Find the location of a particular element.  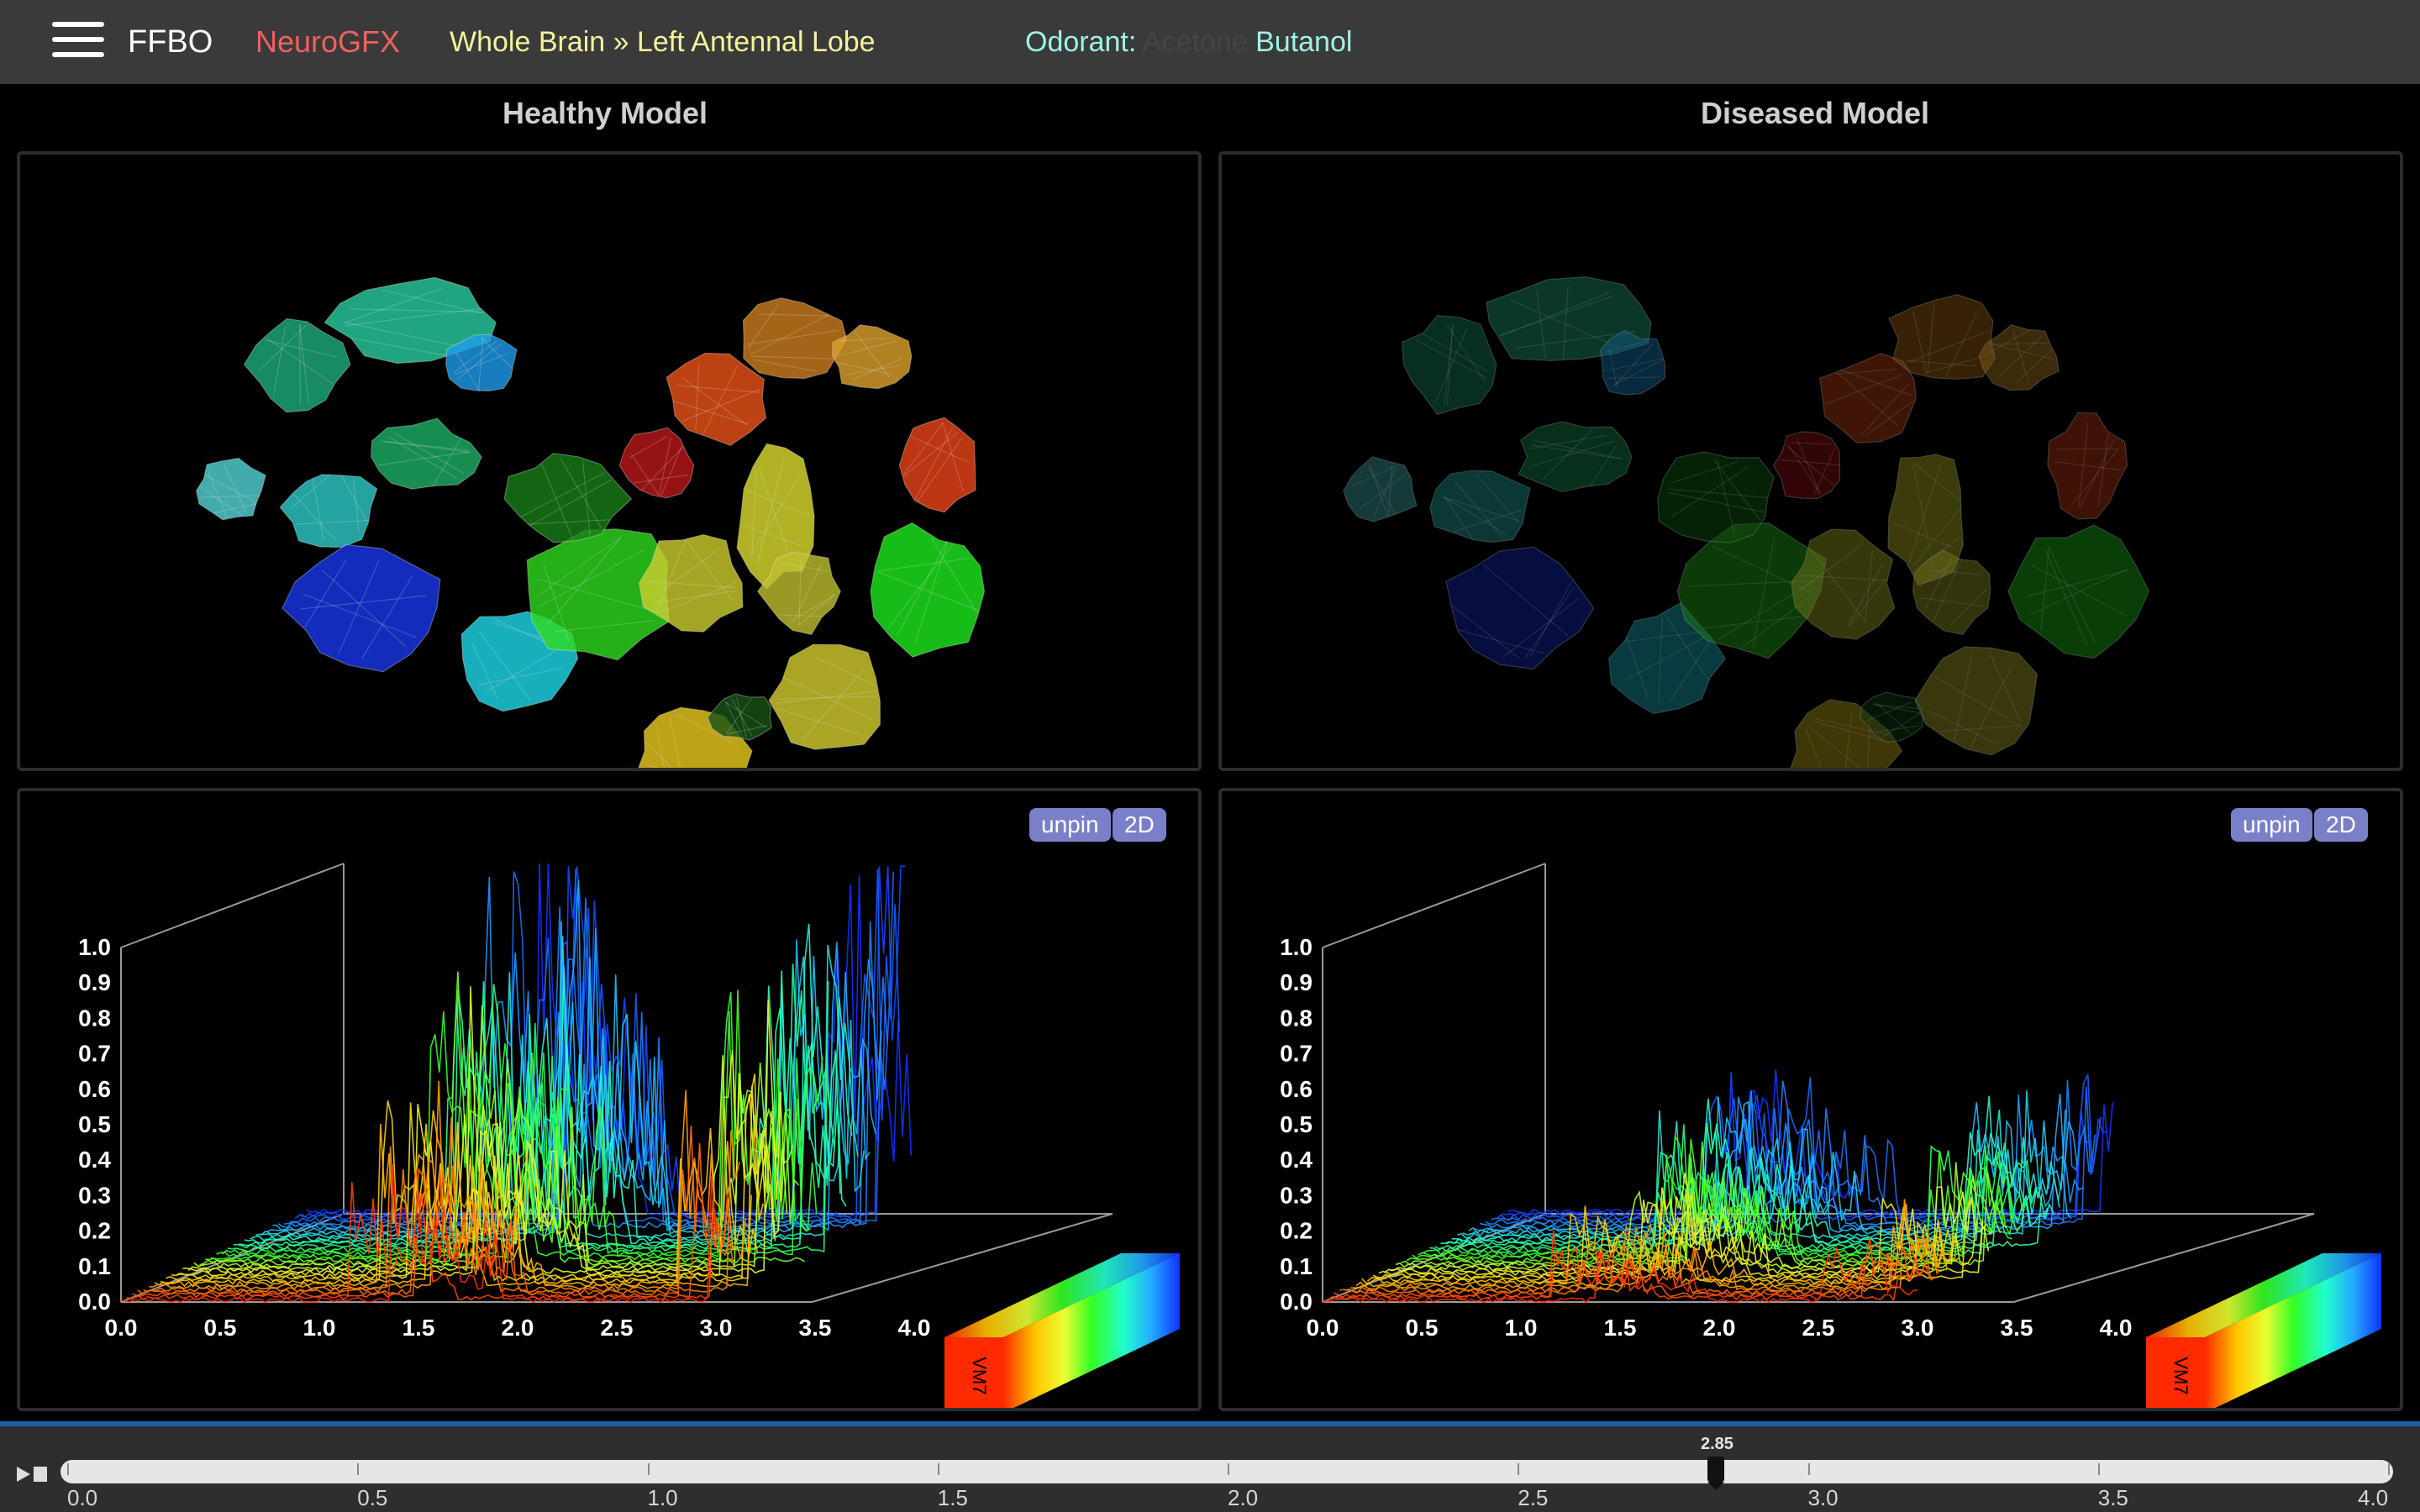

y-tick-label: 0.9 is located at coordinates (1296, 982).